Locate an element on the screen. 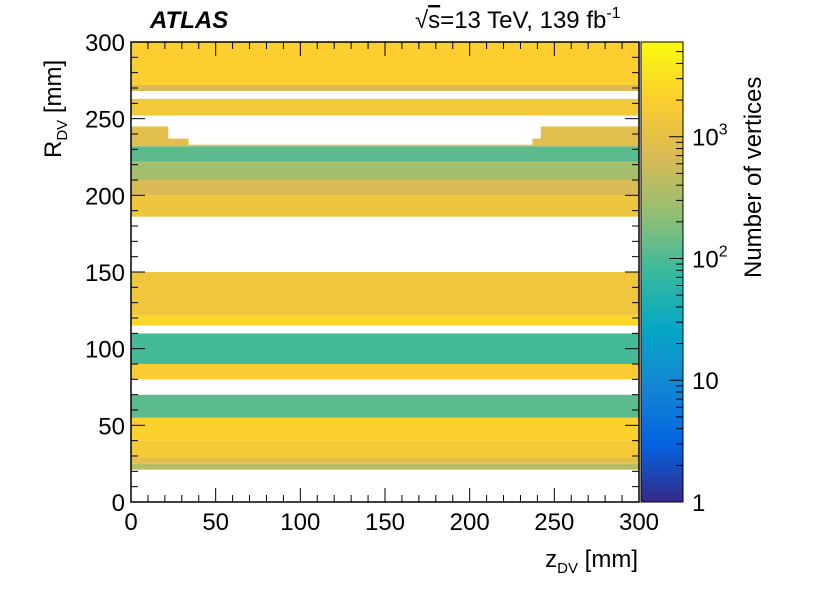 Image resolution: width=830 pixels, height=599 pixels. colorbar-tick-label: 1 is located at coordinates (698, 503).